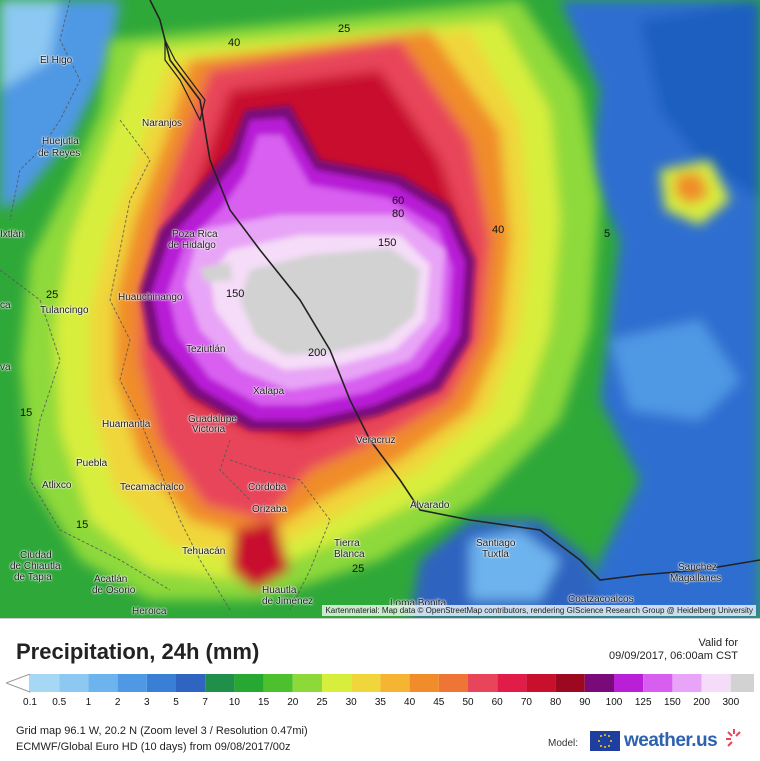 The width and height of the screenshot is (760, 761). Describe the element at coordinates (195, 234) in the screenshot. I see `city-label: Poza Rica` at that location.